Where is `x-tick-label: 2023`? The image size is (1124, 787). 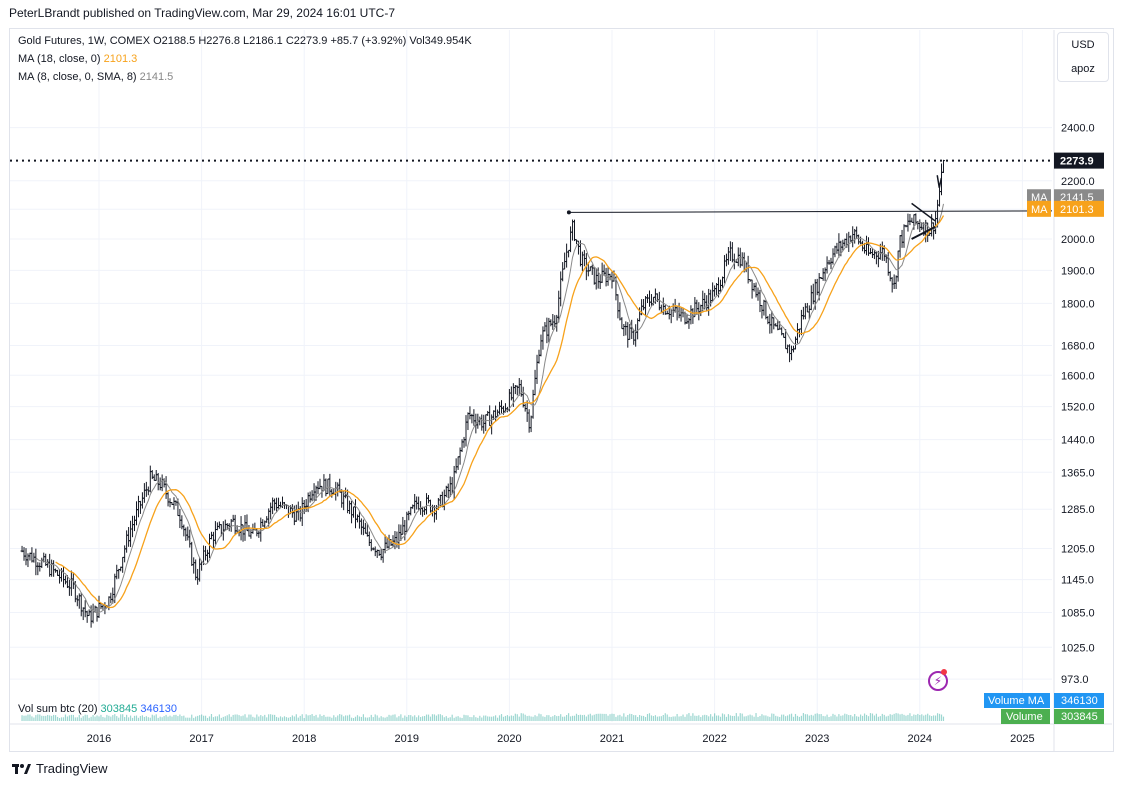
x-tick-label: 2023 is located at coordinates (817, 739).